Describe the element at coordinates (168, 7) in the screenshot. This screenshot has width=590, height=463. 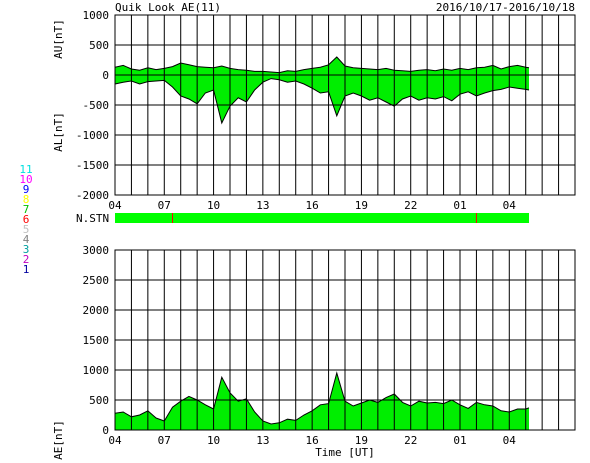
I see `chart-title: Quik Look AE(11)` at that location.